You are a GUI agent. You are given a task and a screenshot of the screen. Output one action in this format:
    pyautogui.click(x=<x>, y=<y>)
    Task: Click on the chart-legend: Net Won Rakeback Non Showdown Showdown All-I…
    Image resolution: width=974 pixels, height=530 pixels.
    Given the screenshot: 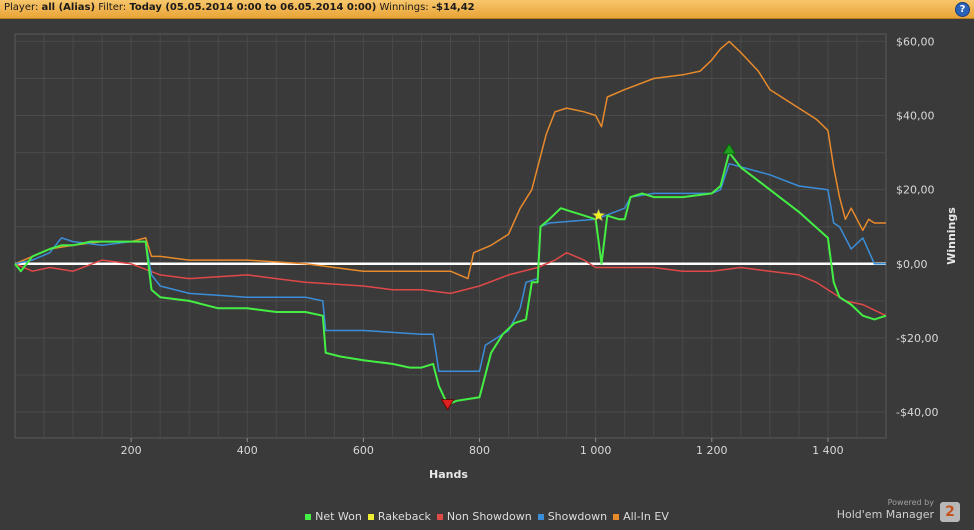 What is the action you would take?
    pyautogui.click(x=487, y=516)
    